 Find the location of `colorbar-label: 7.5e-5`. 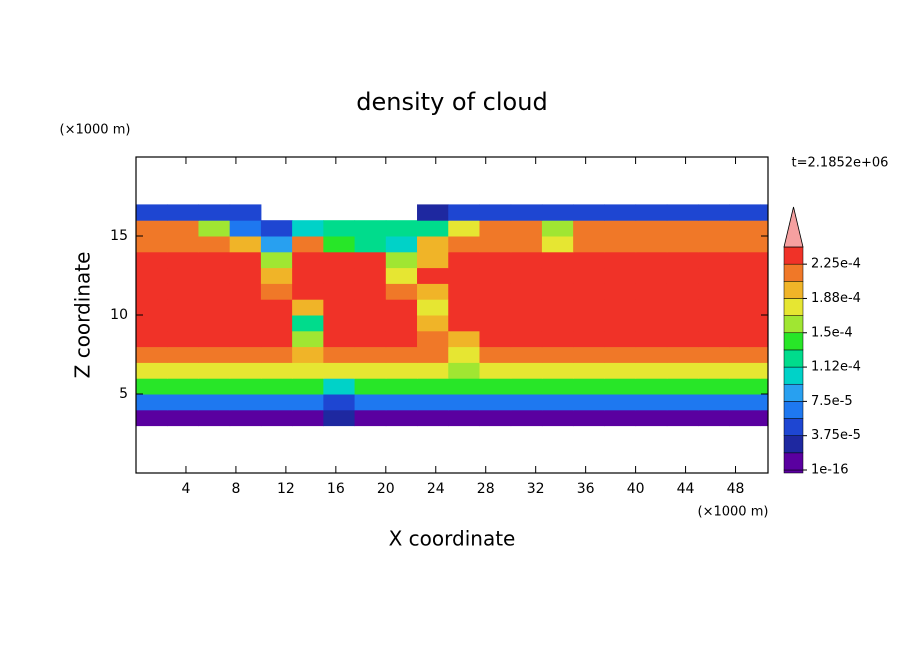

colorbar-label: 7.5e-5 is located at coordinates (832, 401).